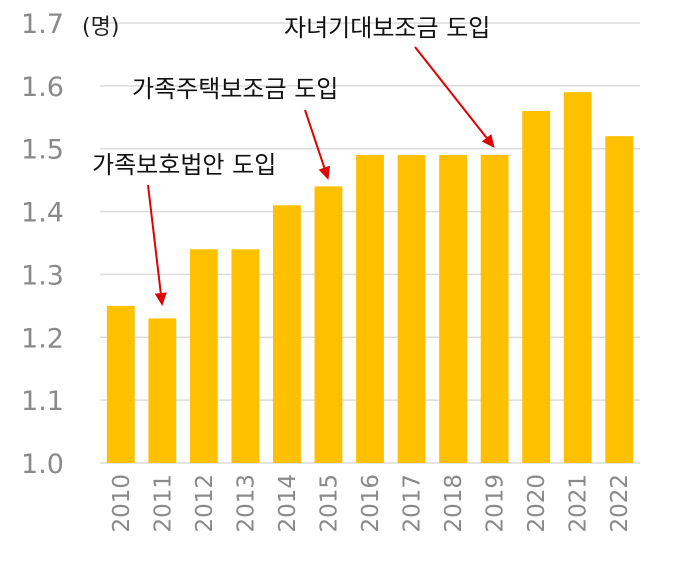 The height and width of the screenshot is (566, 680). What do you see at coordinates (620, 503) in the screenshot?
I see `x-tick-label: 2022` at bounding box center [620, 503].